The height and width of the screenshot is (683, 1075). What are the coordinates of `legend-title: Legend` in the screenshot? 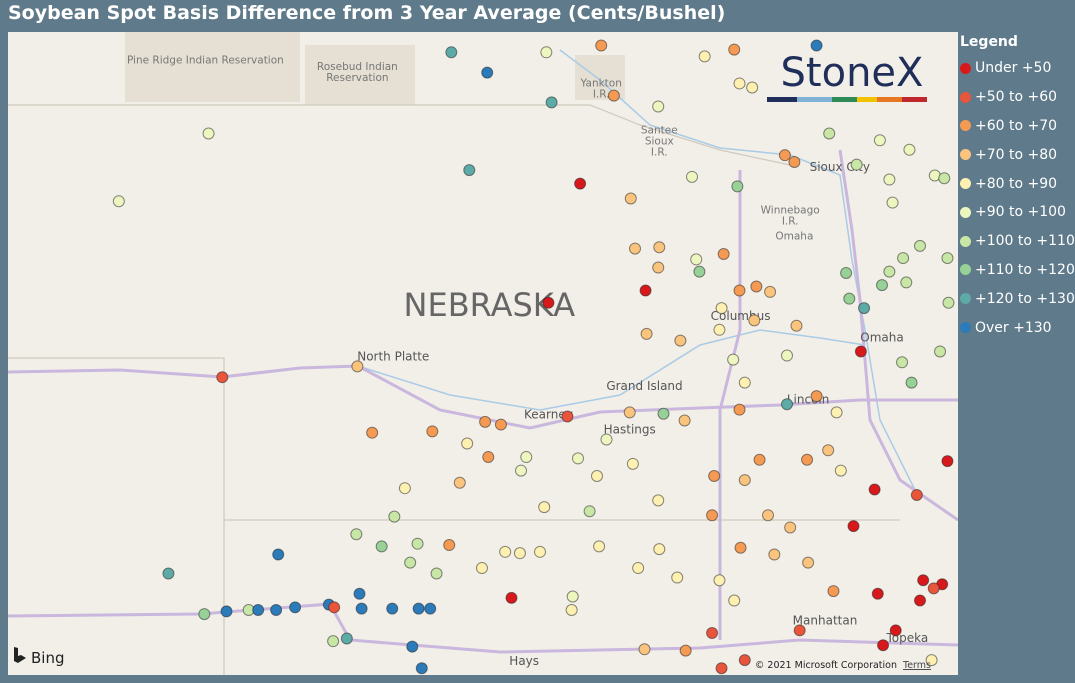 It's located at (989, 42).